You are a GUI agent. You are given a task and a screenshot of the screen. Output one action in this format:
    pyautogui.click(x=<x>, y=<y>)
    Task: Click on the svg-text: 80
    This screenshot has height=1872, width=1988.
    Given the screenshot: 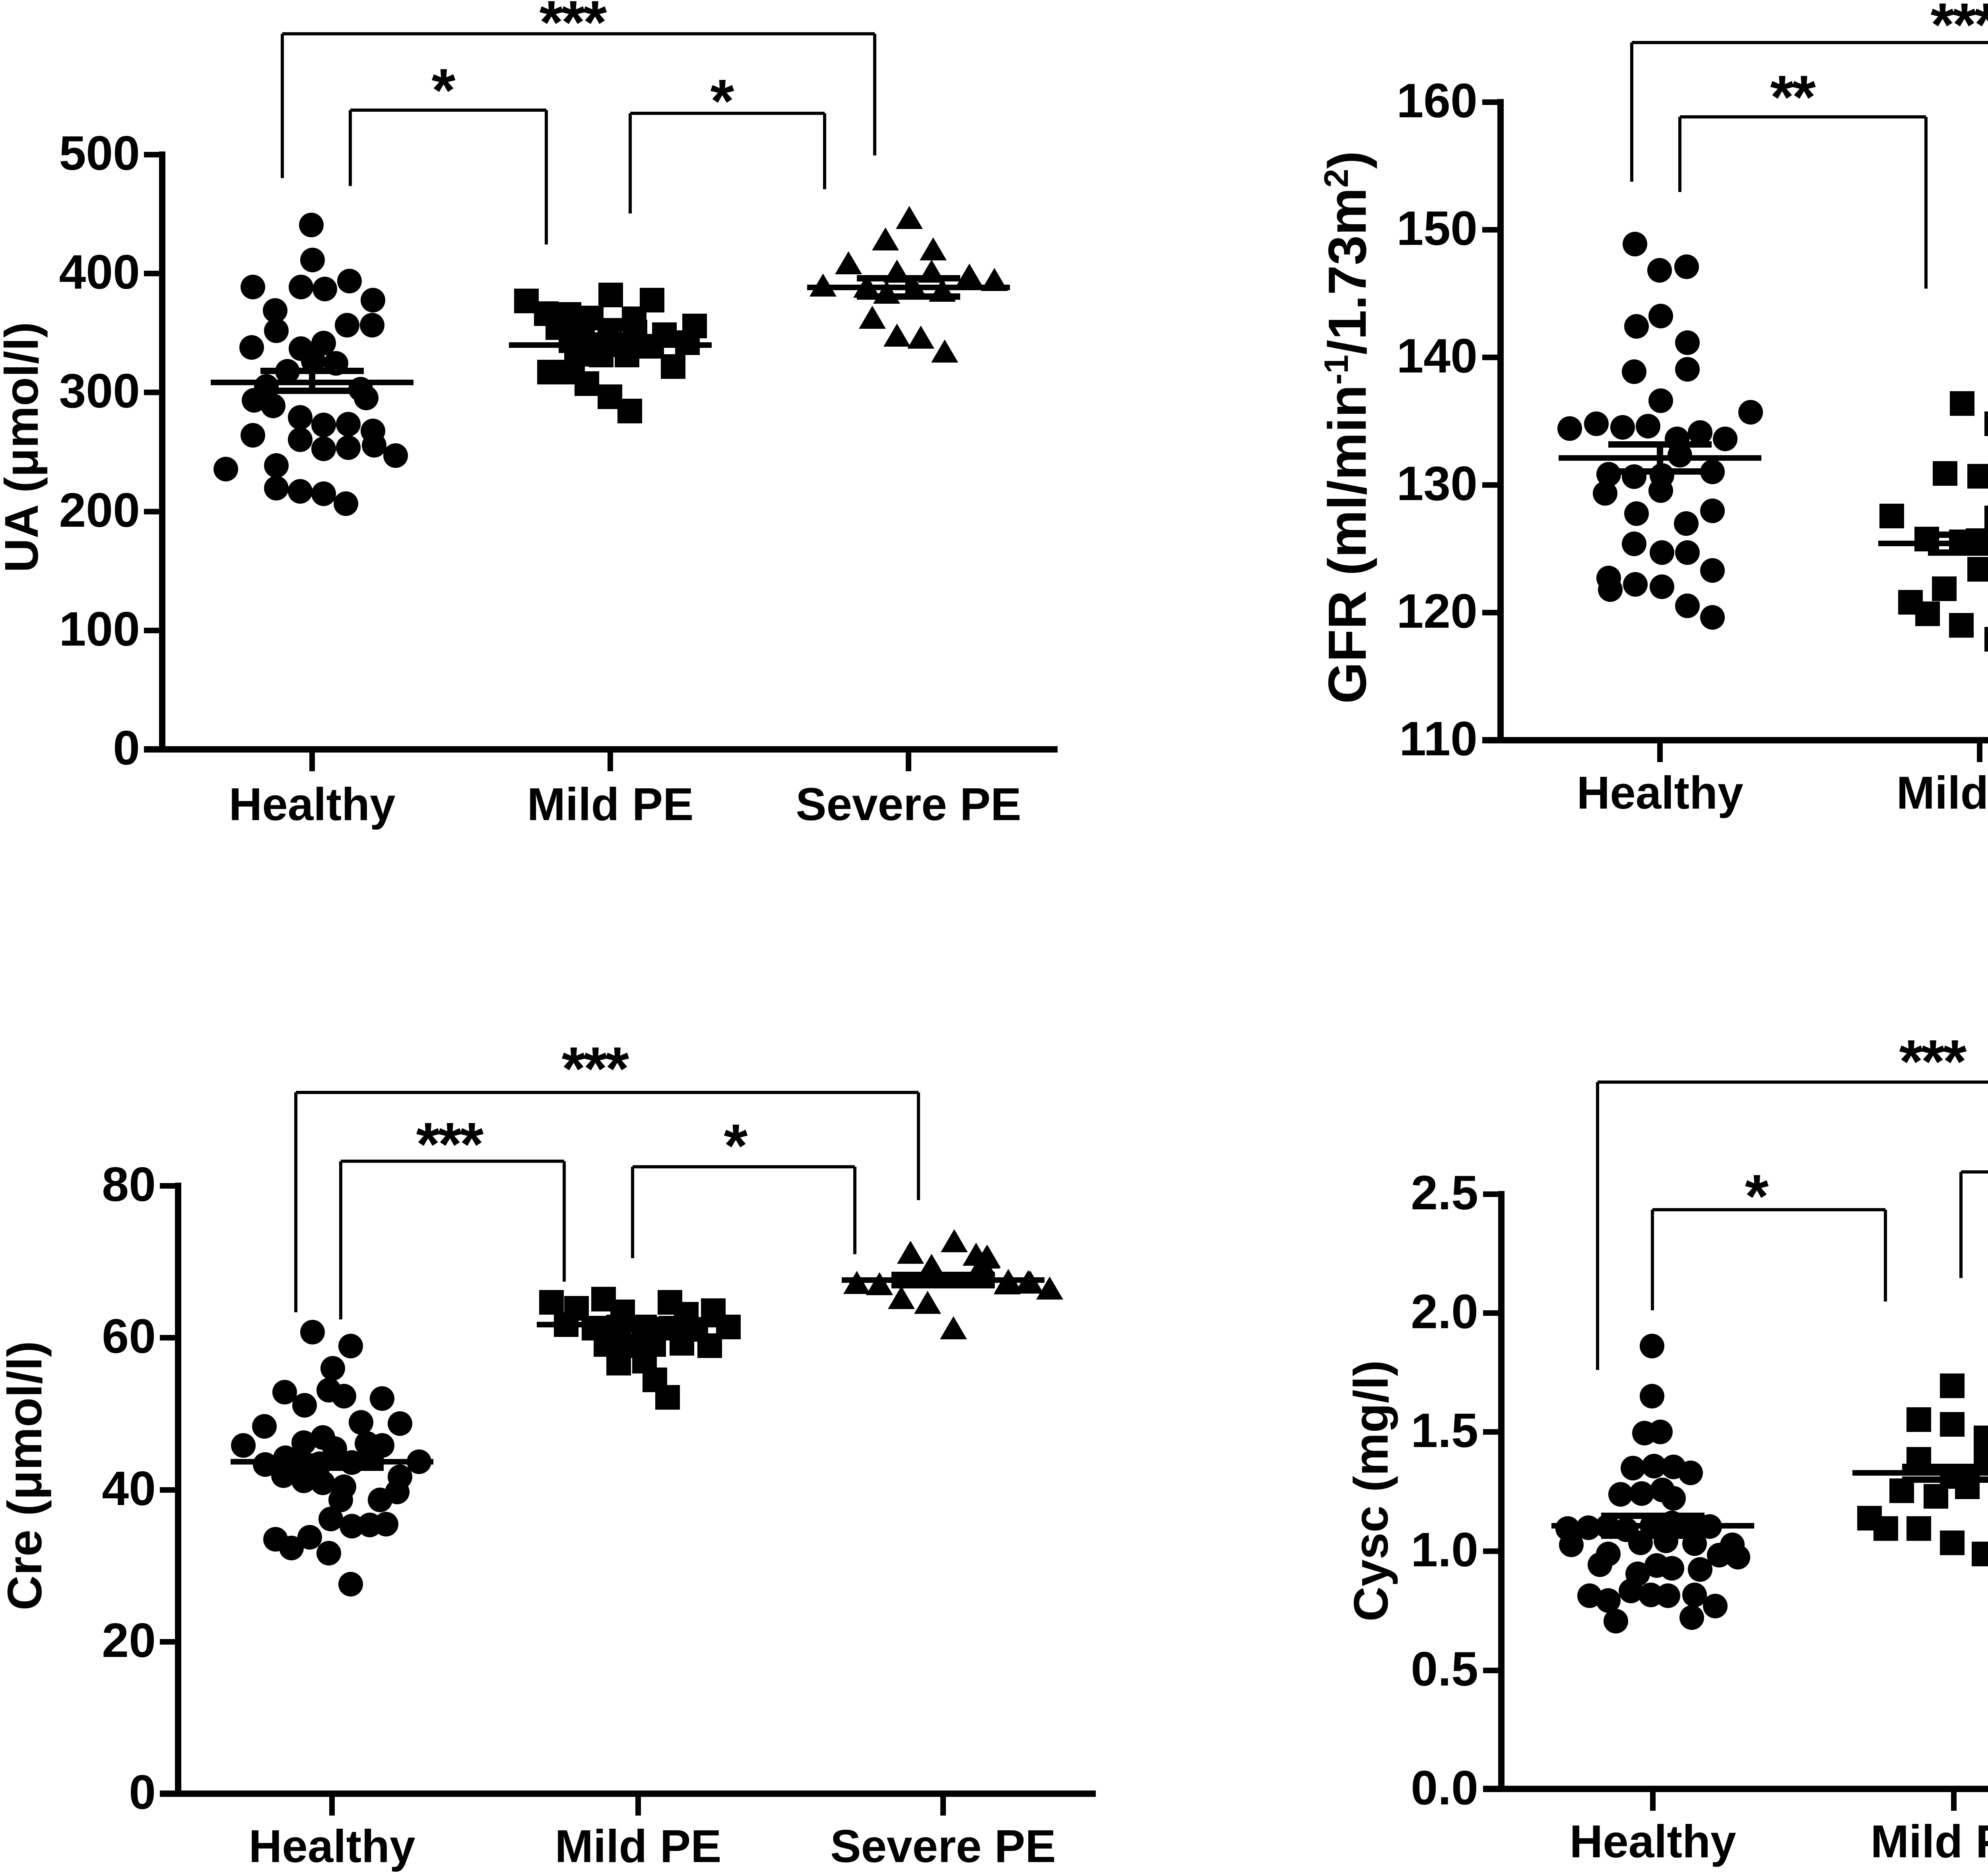 What is the action you would take?
    pyautogui.click(x=129, y=1184)
    